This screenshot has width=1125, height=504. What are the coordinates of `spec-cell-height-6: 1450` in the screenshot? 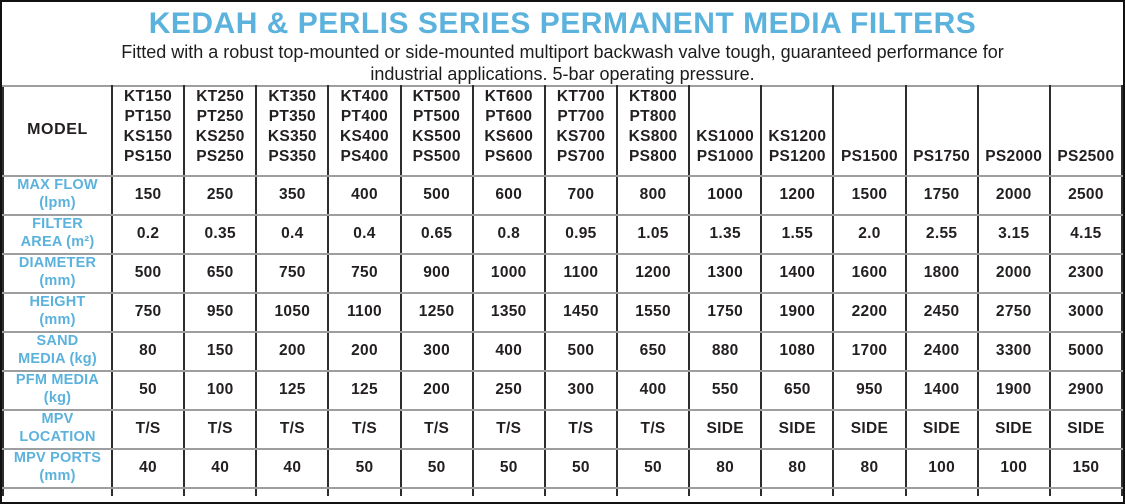 It's located at (580, 312).